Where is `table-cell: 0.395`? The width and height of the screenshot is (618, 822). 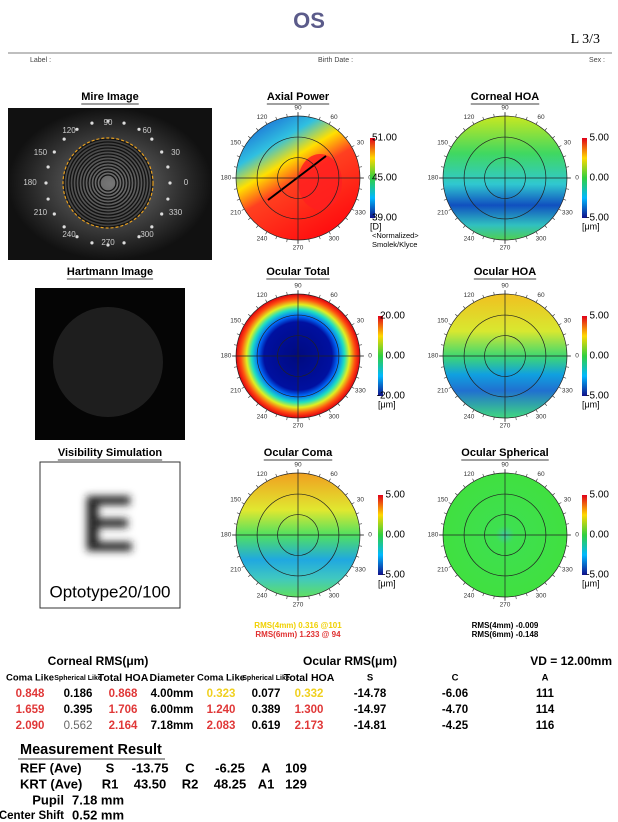
table-cell: 0.395 is located at coordinates (78, 710).